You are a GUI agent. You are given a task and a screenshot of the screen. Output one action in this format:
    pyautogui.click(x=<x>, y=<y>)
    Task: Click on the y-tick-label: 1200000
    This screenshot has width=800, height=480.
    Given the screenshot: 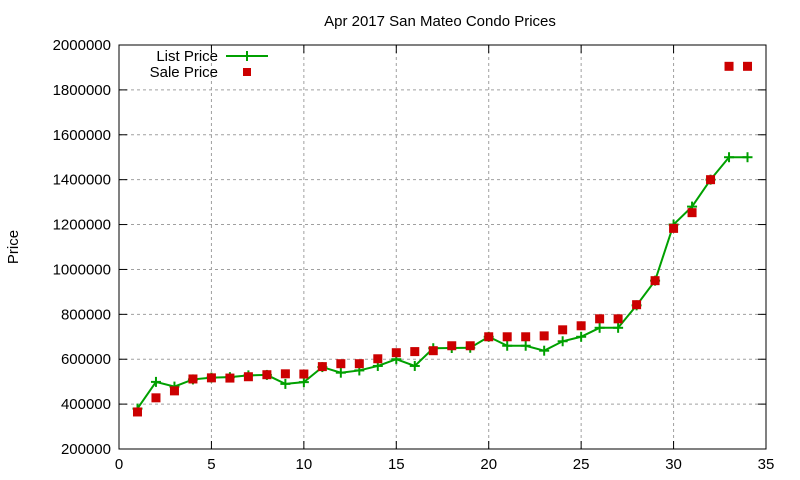 What is the action you would take?
    pyautogui.click(x=82, y=225)
    